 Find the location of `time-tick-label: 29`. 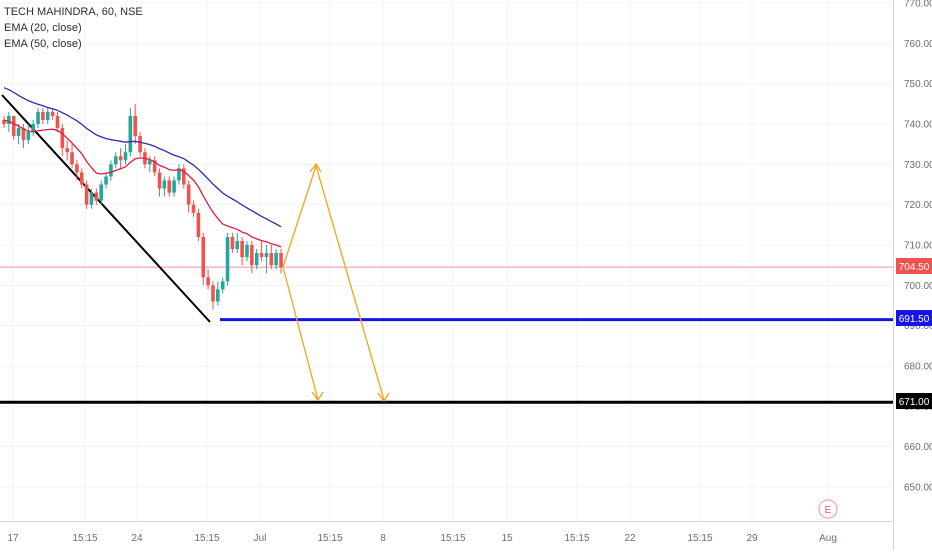

time-tick-label: 29 is located at coordinates (752, 538).